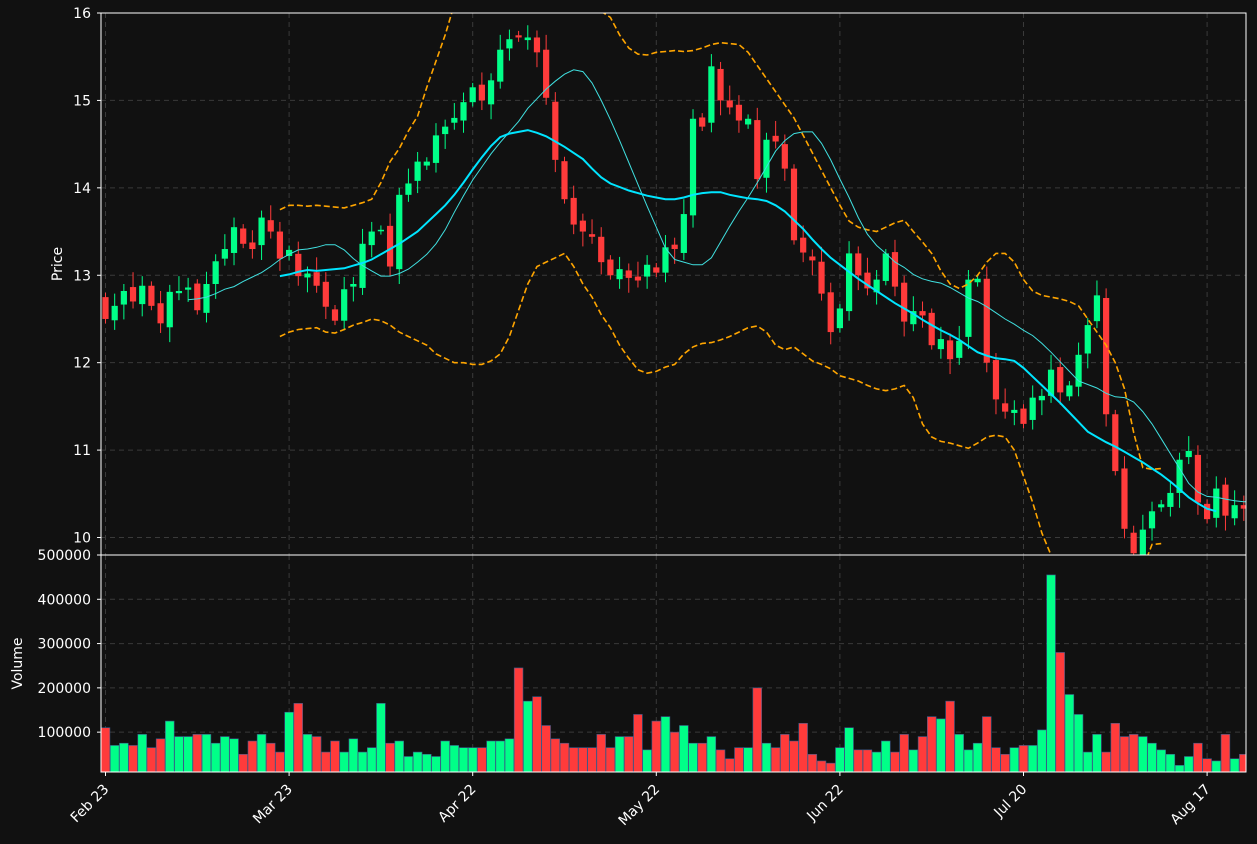 The width and height of the screenshot is (1257, 844). Describe the element at coordinates (82, 14) in the screenshot. I see `price-ytick-label: 16` at that location.